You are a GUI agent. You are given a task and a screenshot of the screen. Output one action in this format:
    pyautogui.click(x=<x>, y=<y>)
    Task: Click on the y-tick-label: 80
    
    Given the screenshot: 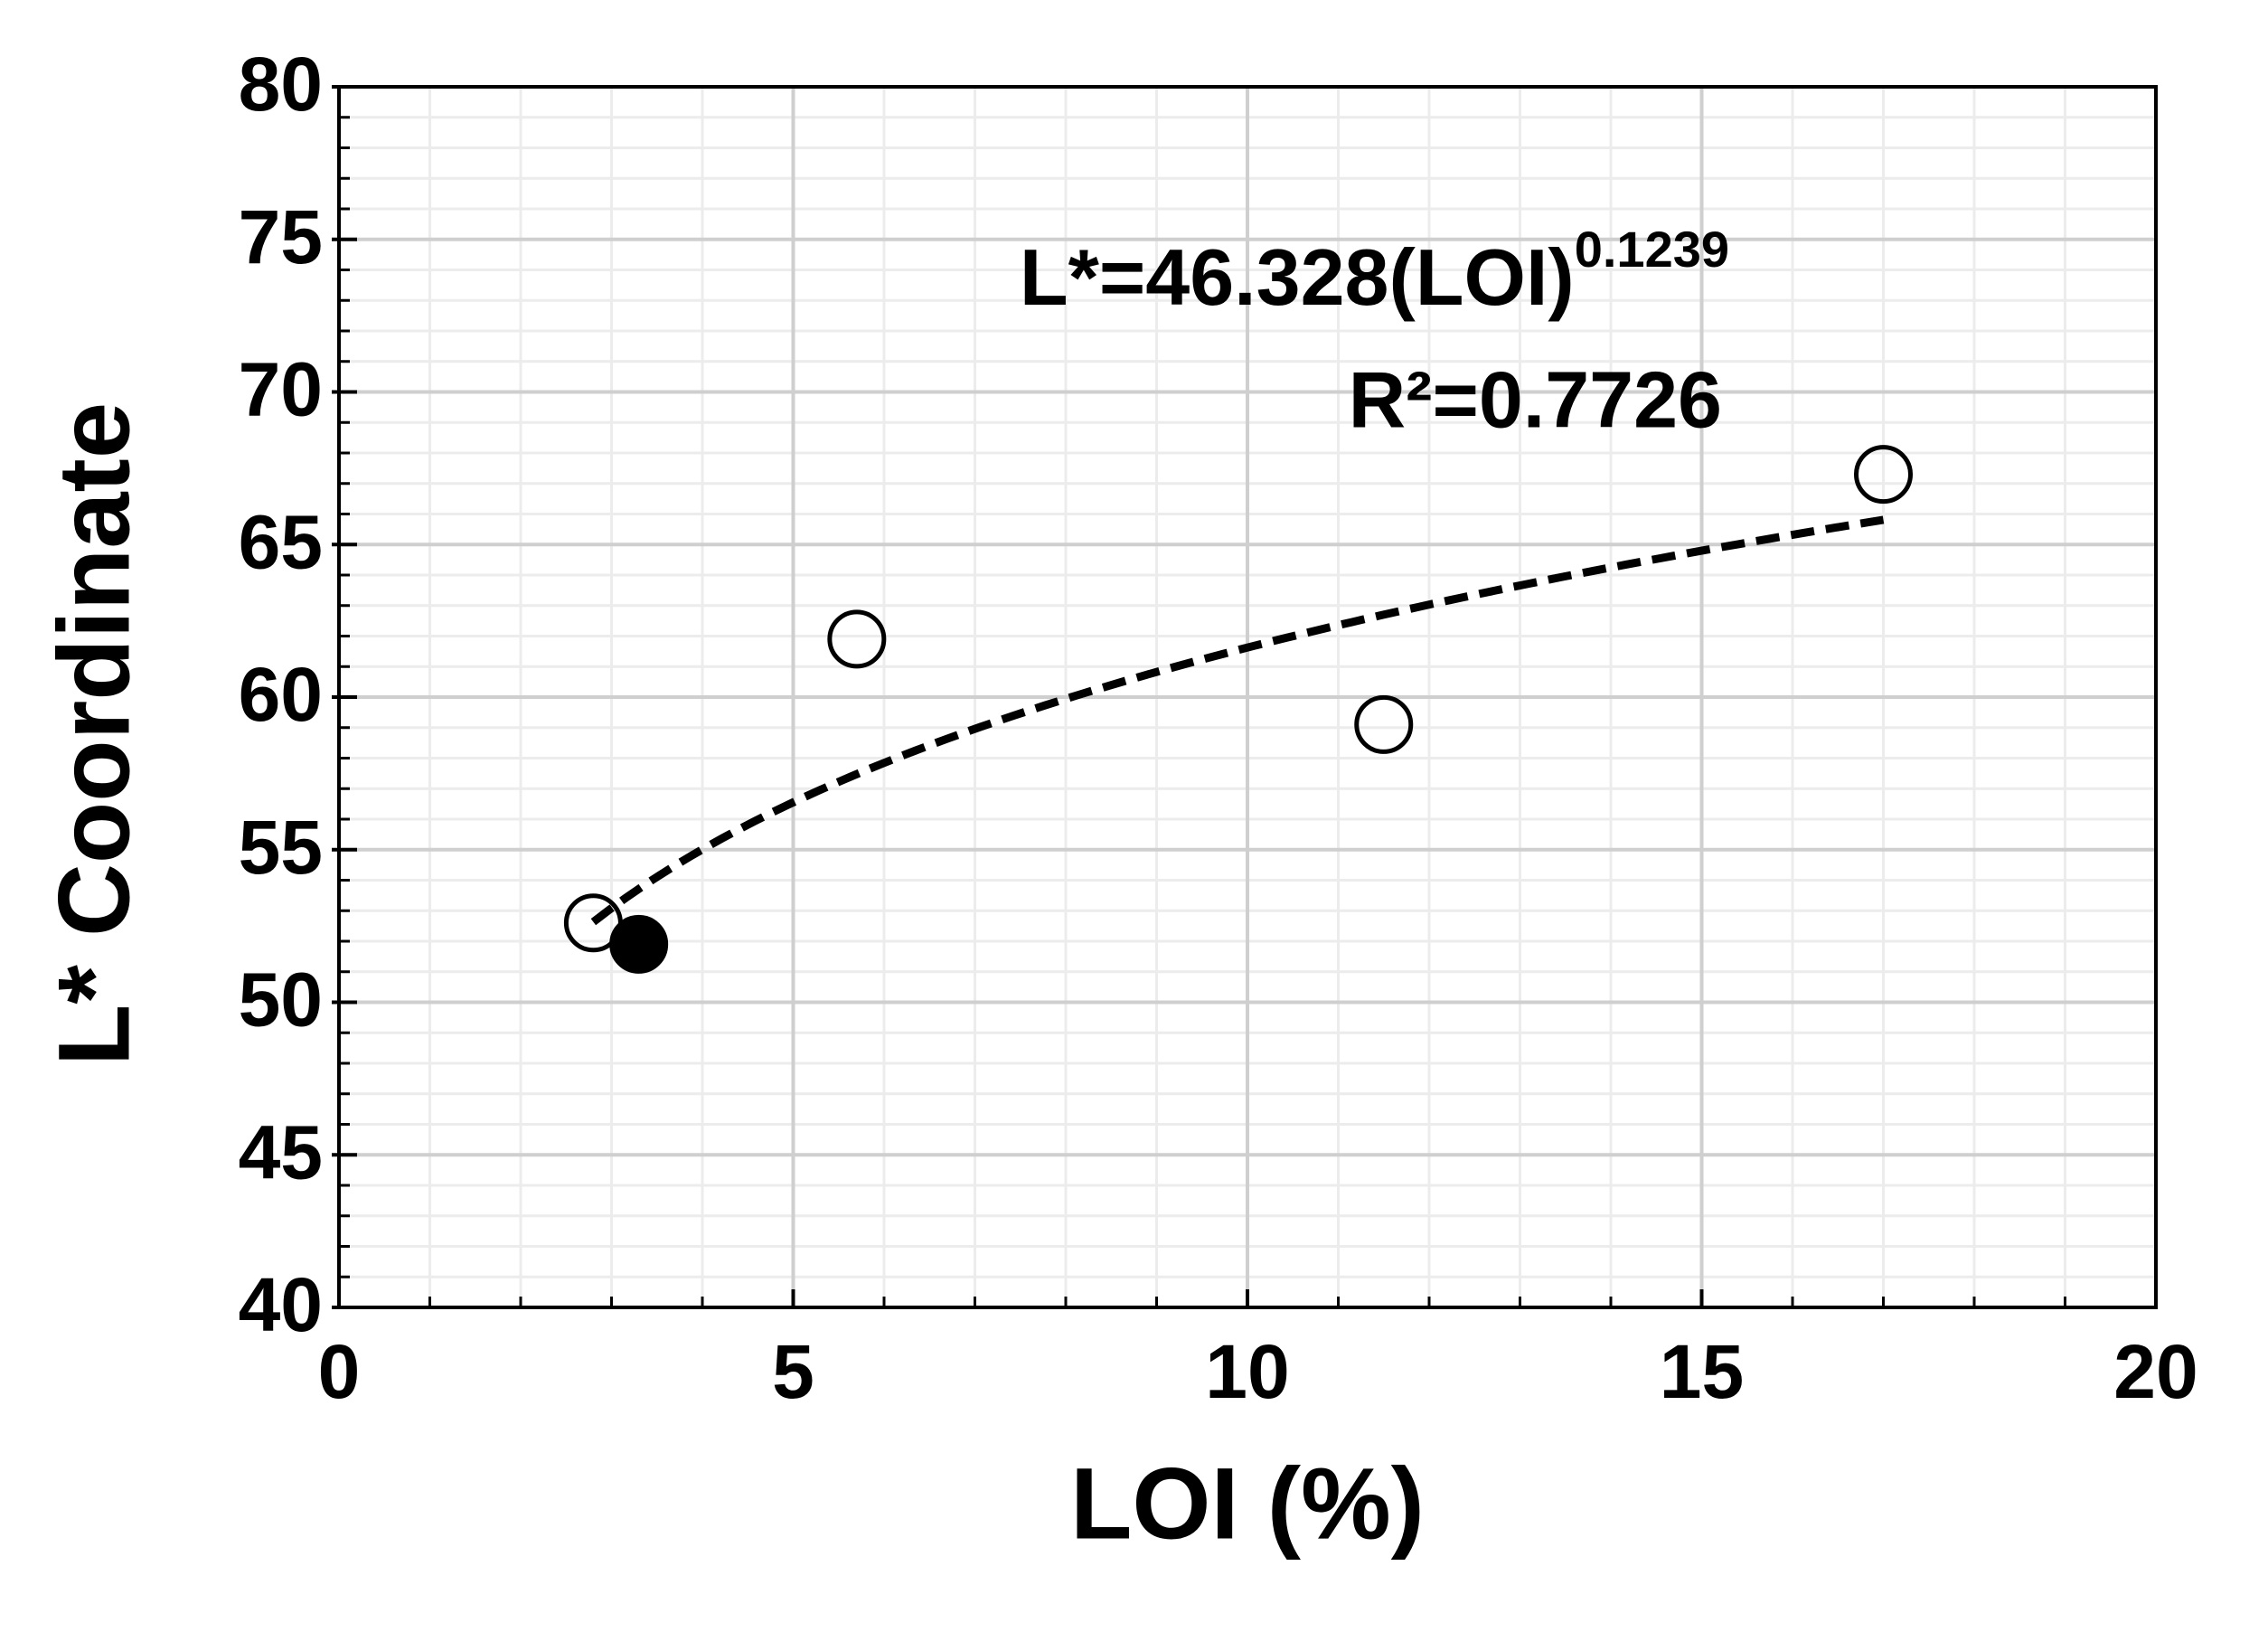 What is the action you would take?
    pyautogui.click(x=281, y=84)
    